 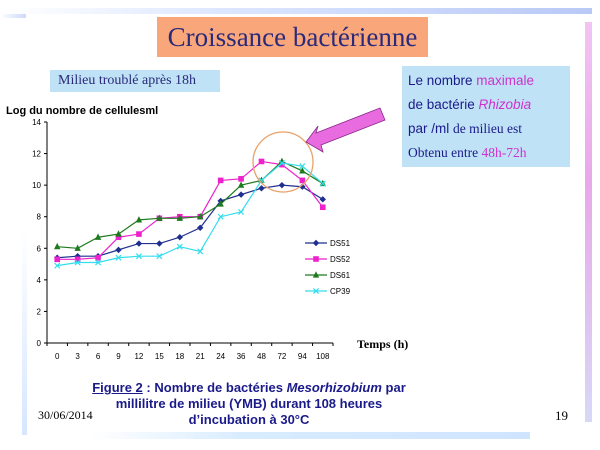 What do you see at coordinates (334, 387) in the screenshot?
I see `caption-species: Mesorhizobium` at bounding box center [334, 387].